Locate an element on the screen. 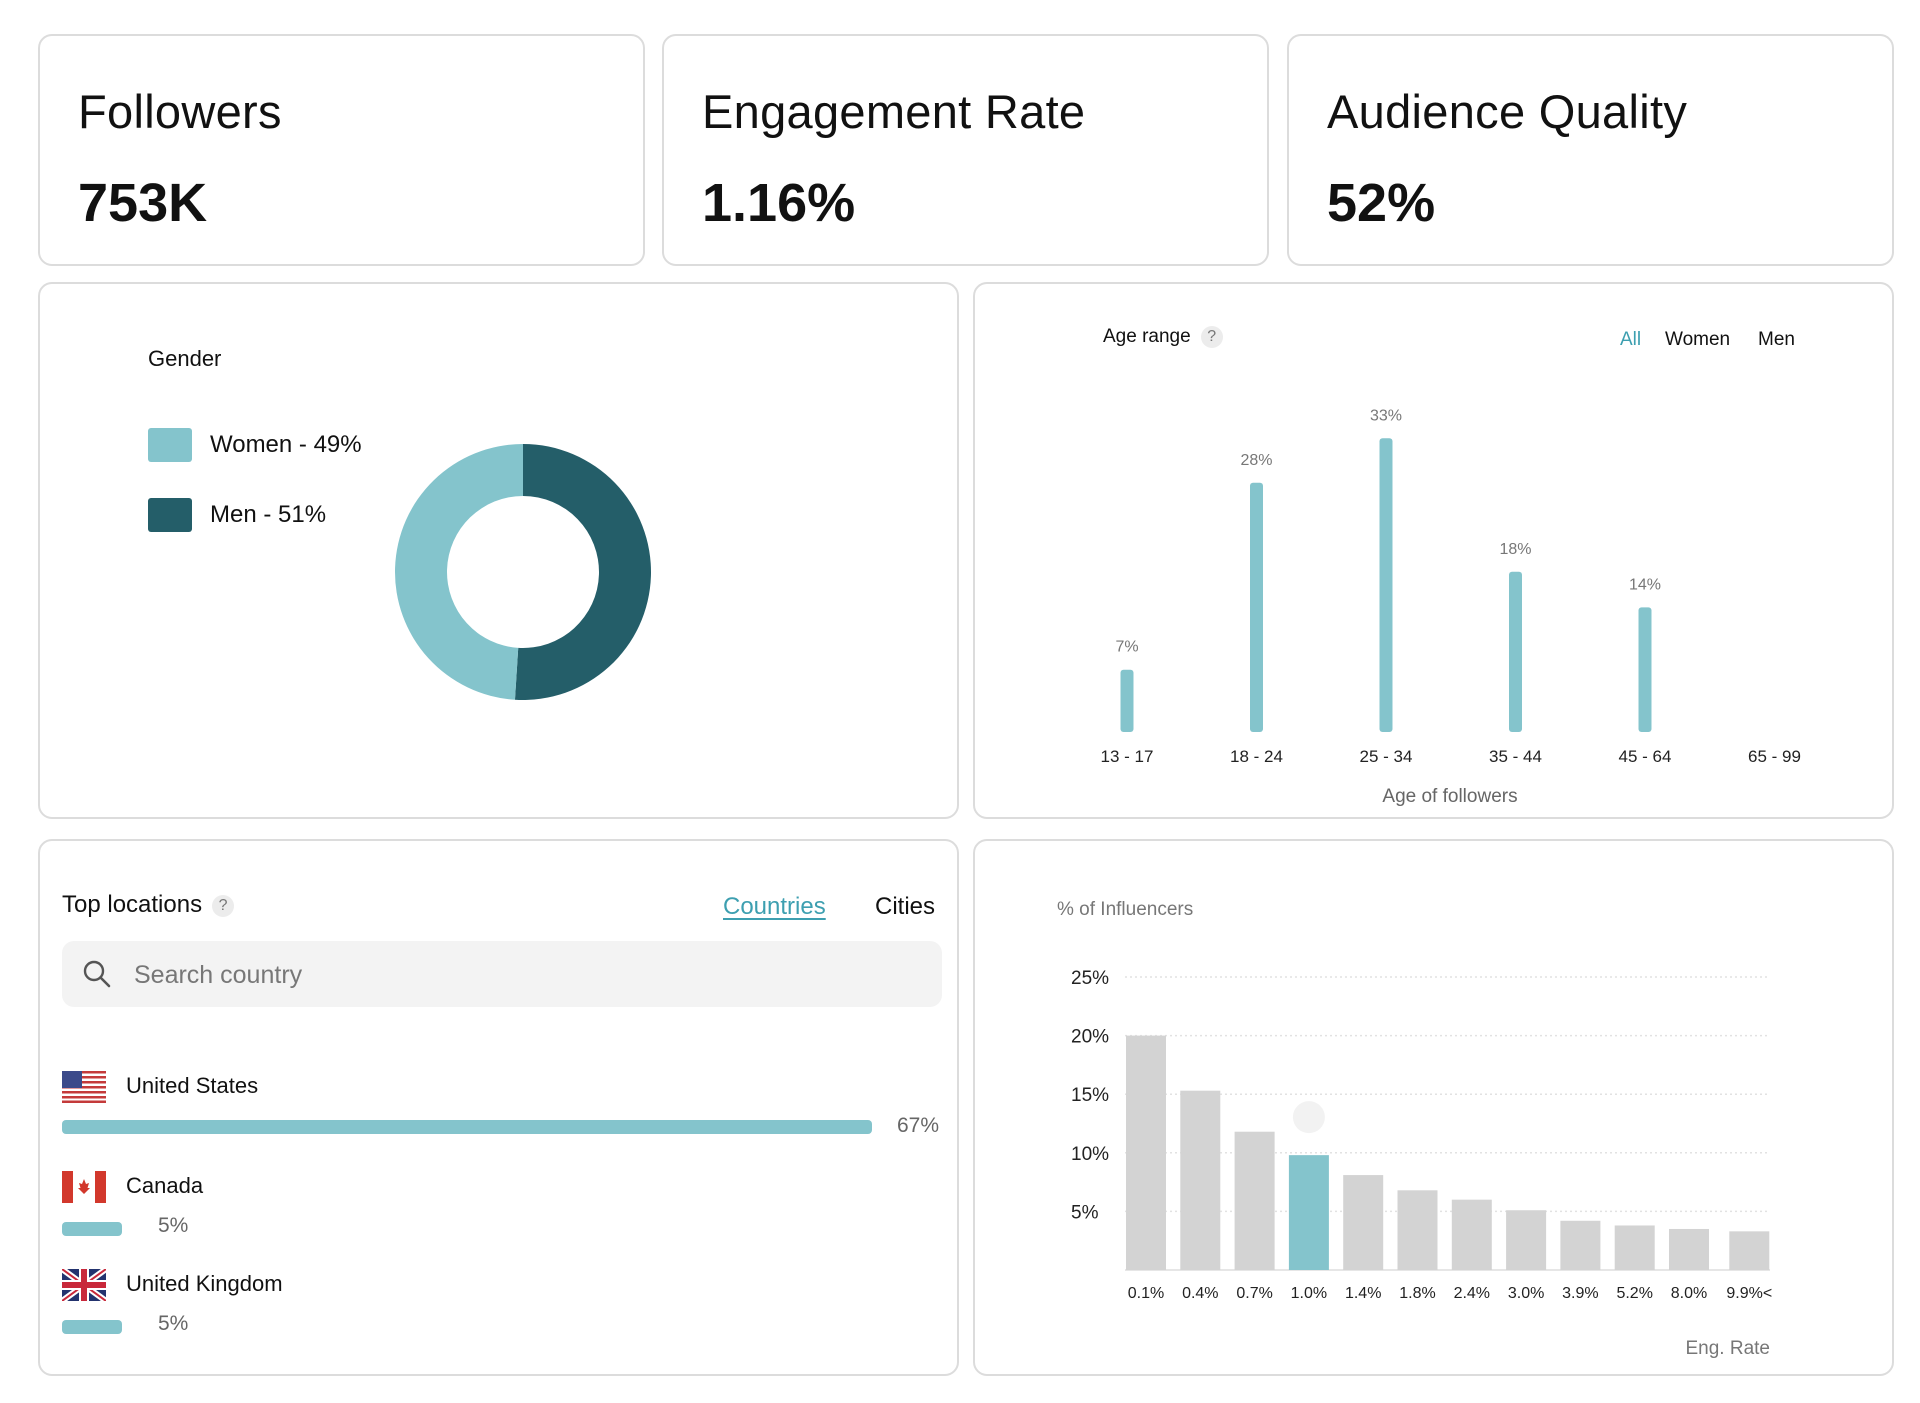 The image size is (1920, 1403). kpi-card-followers: Followers 753K is located at coordinates (341, 150).